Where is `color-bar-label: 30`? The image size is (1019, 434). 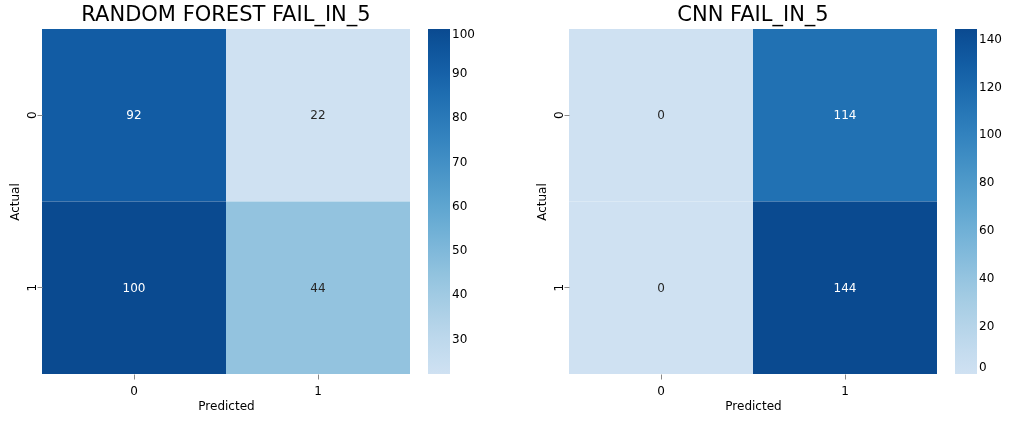
color-bar-label: 30 is located at coordinates (460, 338).